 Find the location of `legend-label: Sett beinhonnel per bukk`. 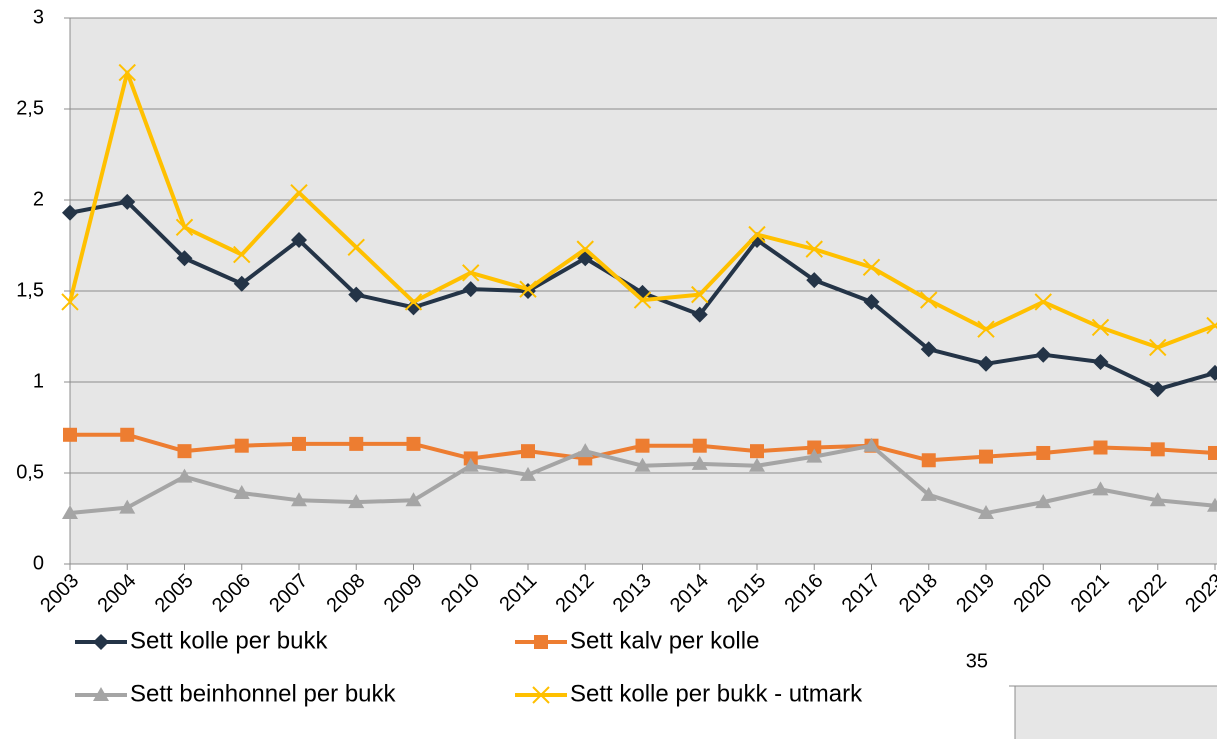

legend-label: Sett beinhonnel per bukk is located at coordinates (263, 693).